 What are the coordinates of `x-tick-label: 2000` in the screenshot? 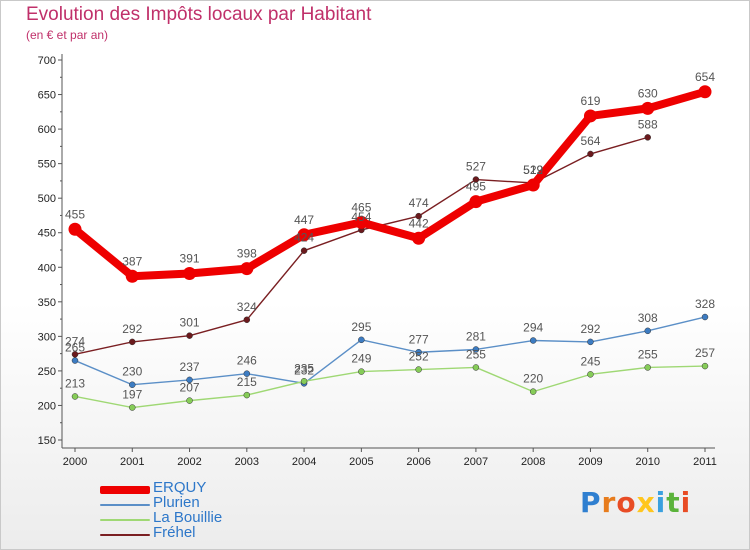 It's located at (75, 462).